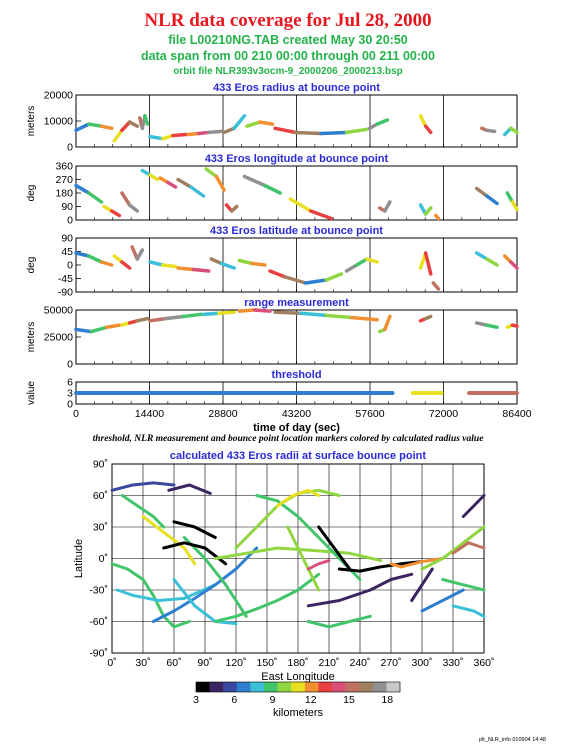  What do you see at coordinates (266, 663) in the screenshot?
I see `map-x-tick-label: 150˚` at bounding box center [266, 663].